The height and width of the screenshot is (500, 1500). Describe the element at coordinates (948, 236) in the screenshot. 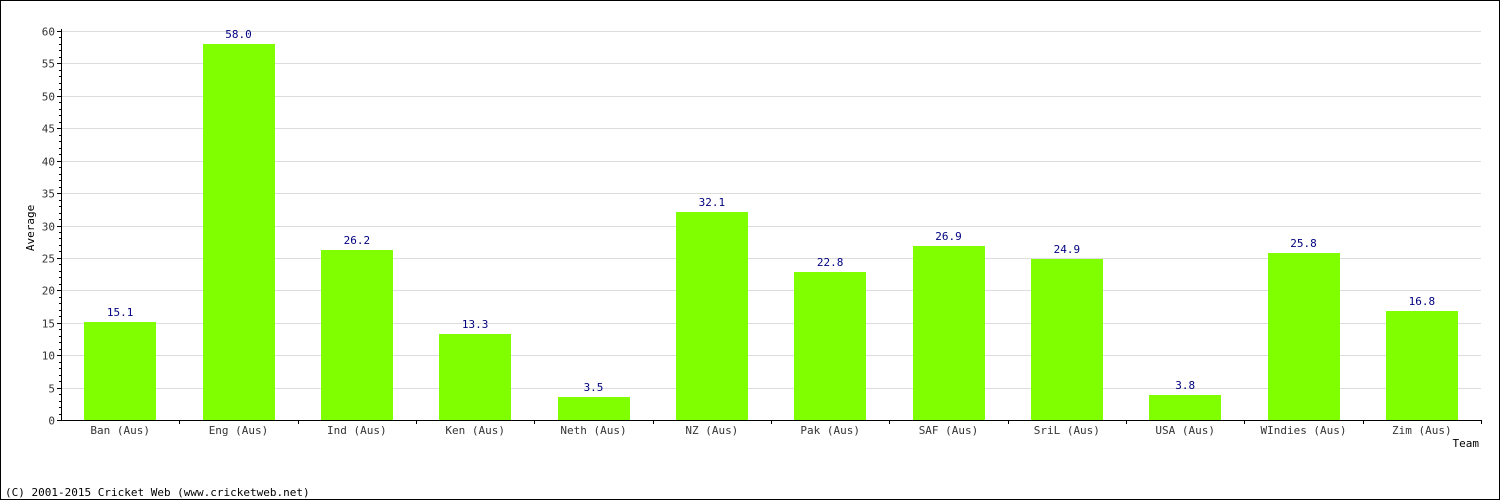

I see `data-label: 26.9` at that location.